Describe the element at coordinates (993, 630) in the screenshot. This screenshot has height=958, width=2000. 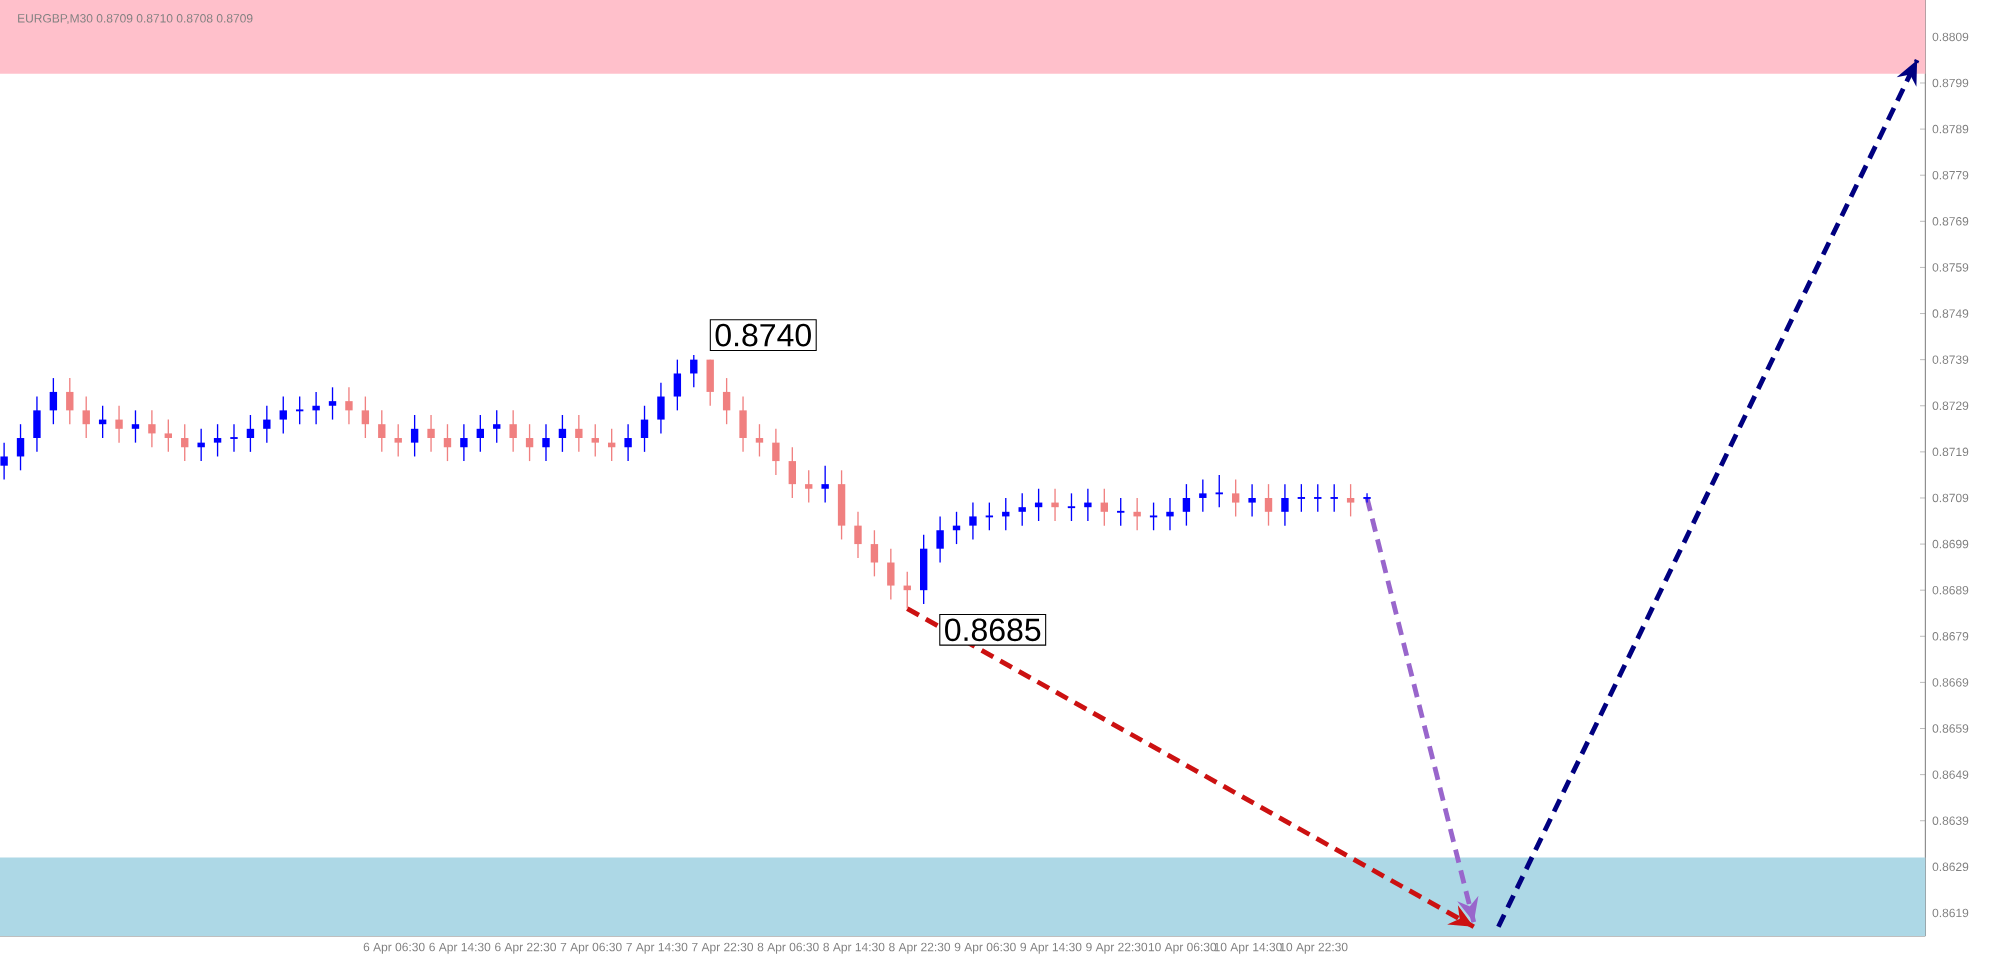
I see `annotation: 0.8685` at that location.